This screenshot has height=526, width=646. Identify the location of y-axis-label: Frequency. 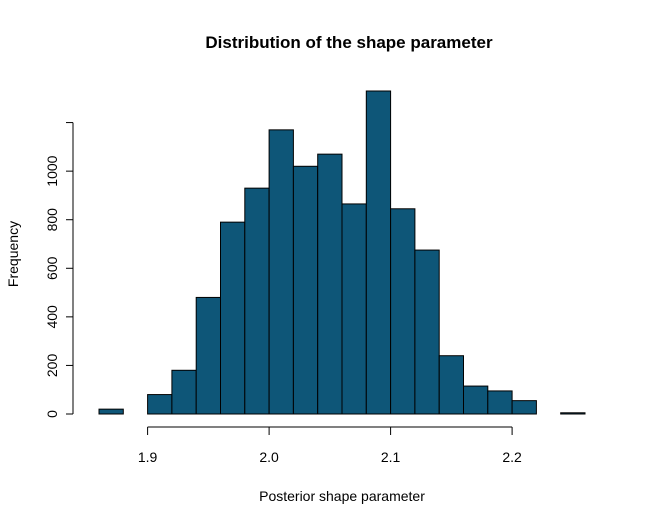
(13, 254).